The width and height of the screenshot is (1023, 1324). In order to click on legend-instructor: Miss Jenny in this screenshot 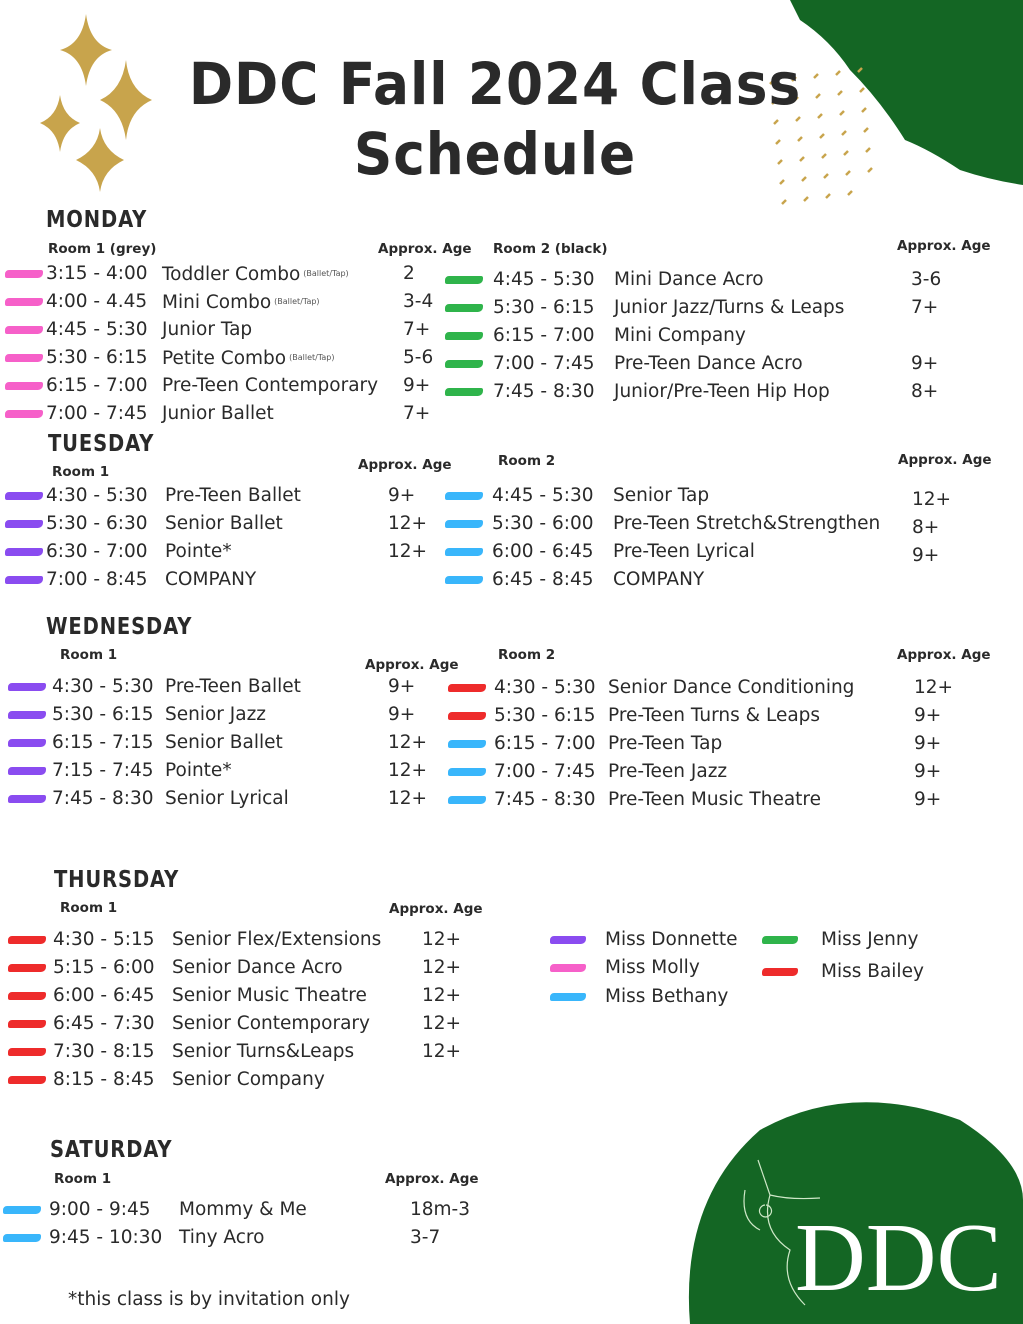, I will do `click(870, 939)`.